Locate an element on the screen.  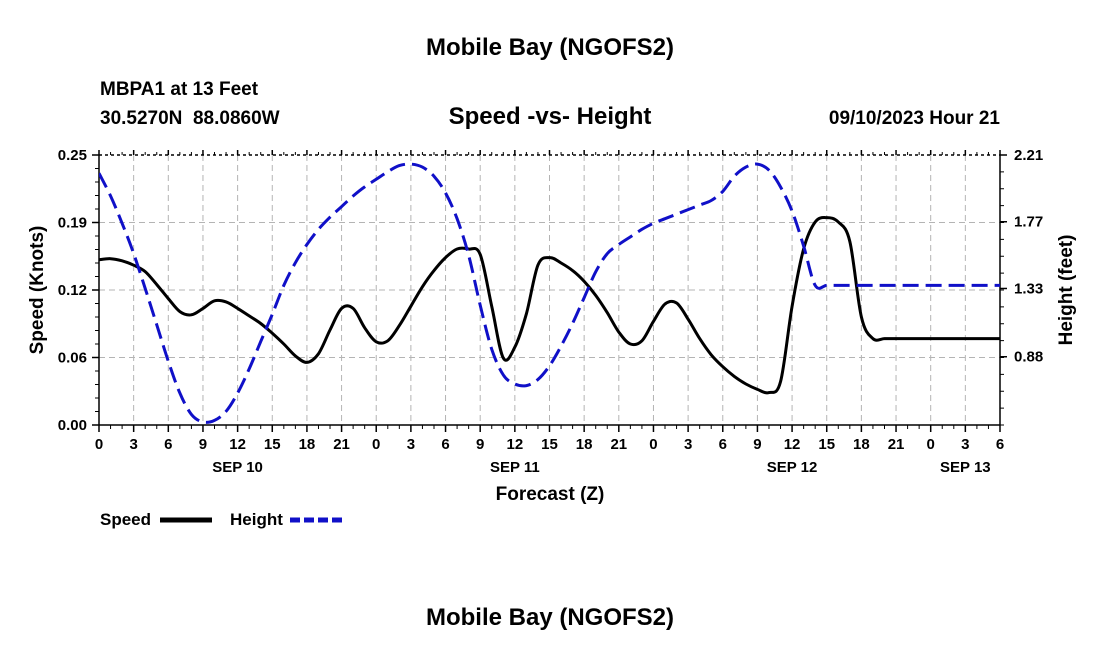
left-tick-label: 0.12 is located at coordinates (72, 290).